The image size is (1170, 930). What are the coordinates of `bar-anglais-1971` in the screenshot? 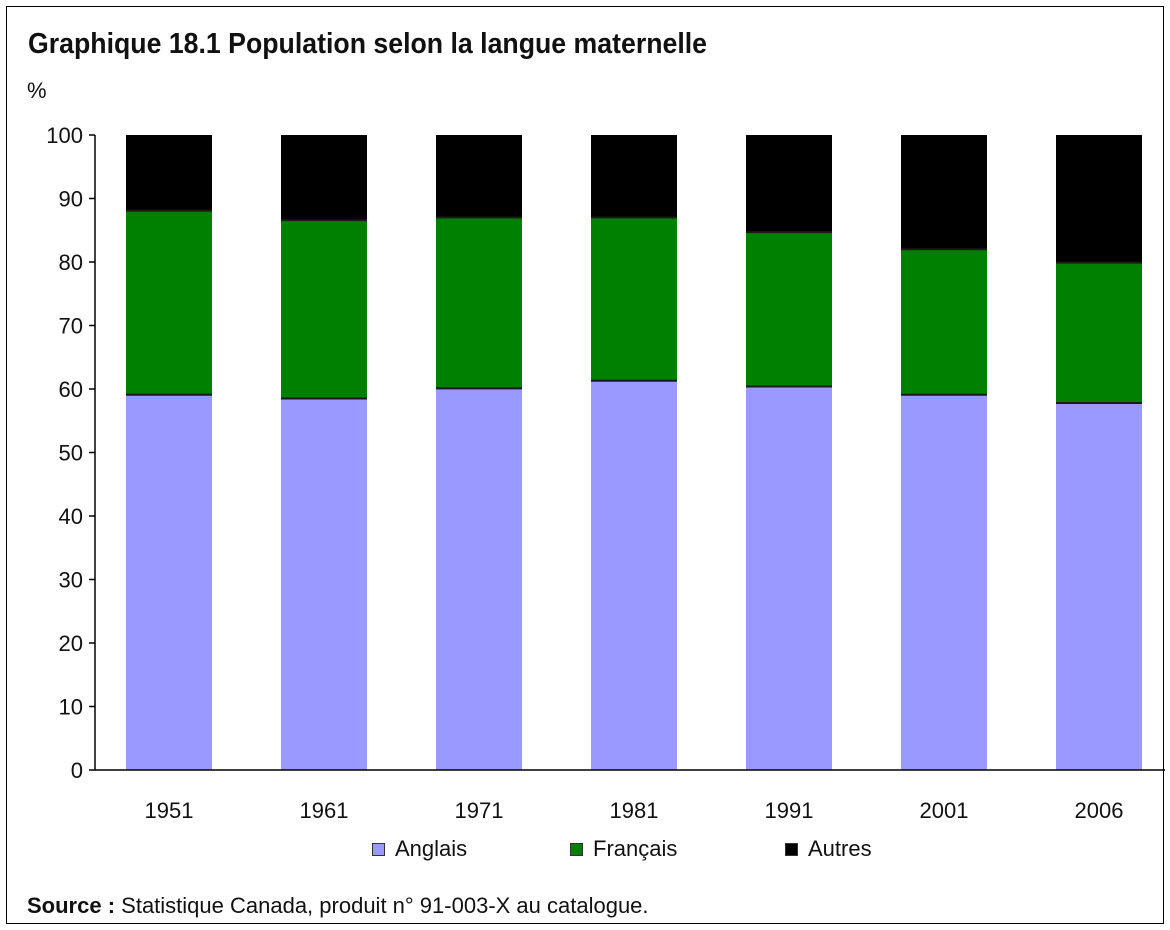 It's located at (479, 579).